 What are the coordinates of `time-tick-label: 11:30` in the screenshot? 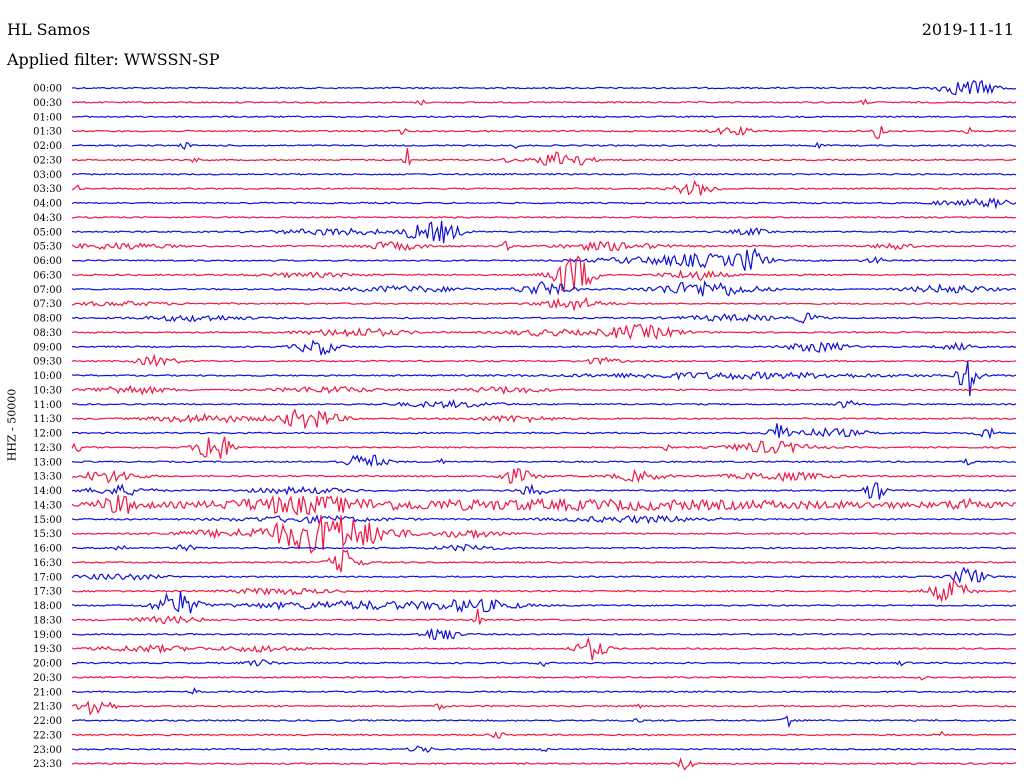 It's located at (47, 419).